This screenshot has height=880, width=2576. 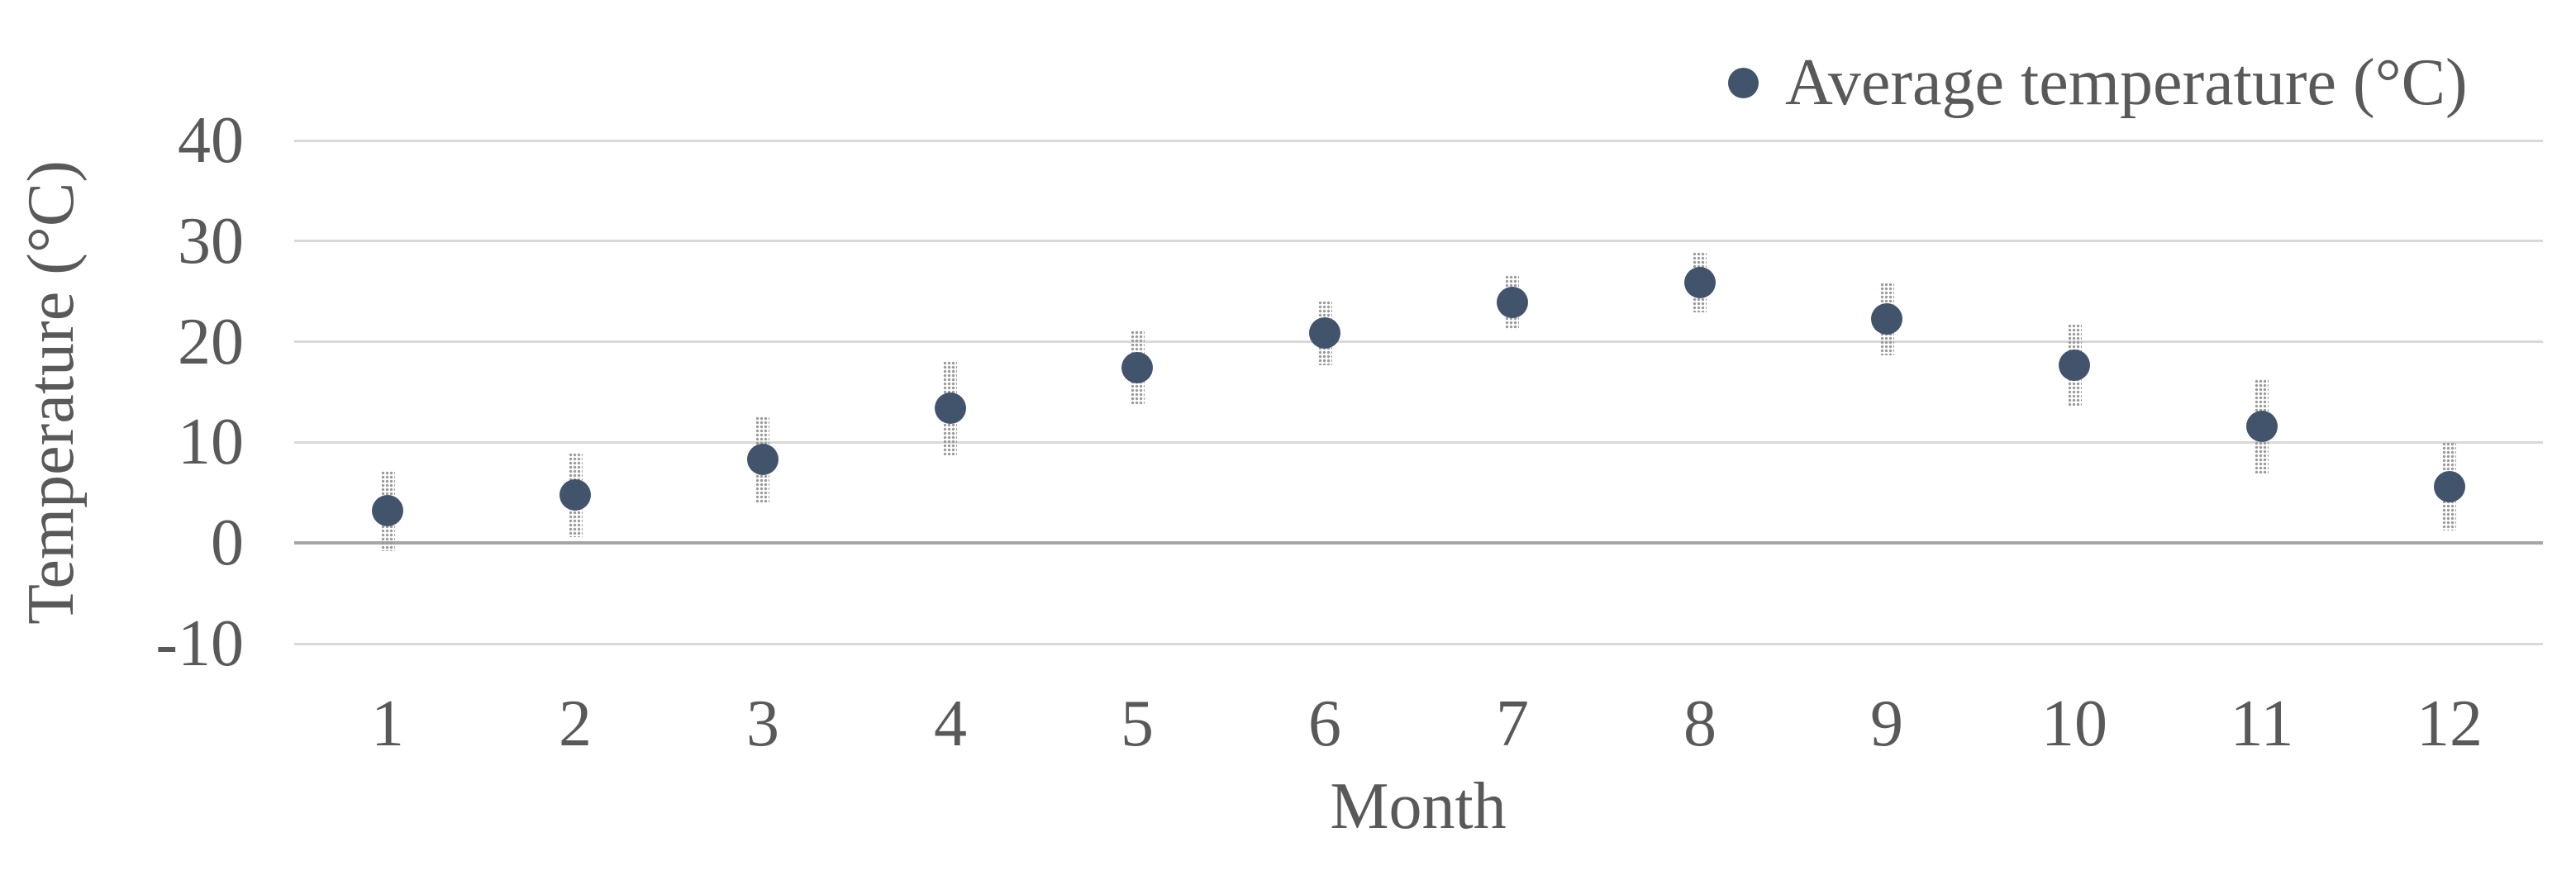 I want to click on legend: Average temperature (°C), so click(x=2098, y=82).